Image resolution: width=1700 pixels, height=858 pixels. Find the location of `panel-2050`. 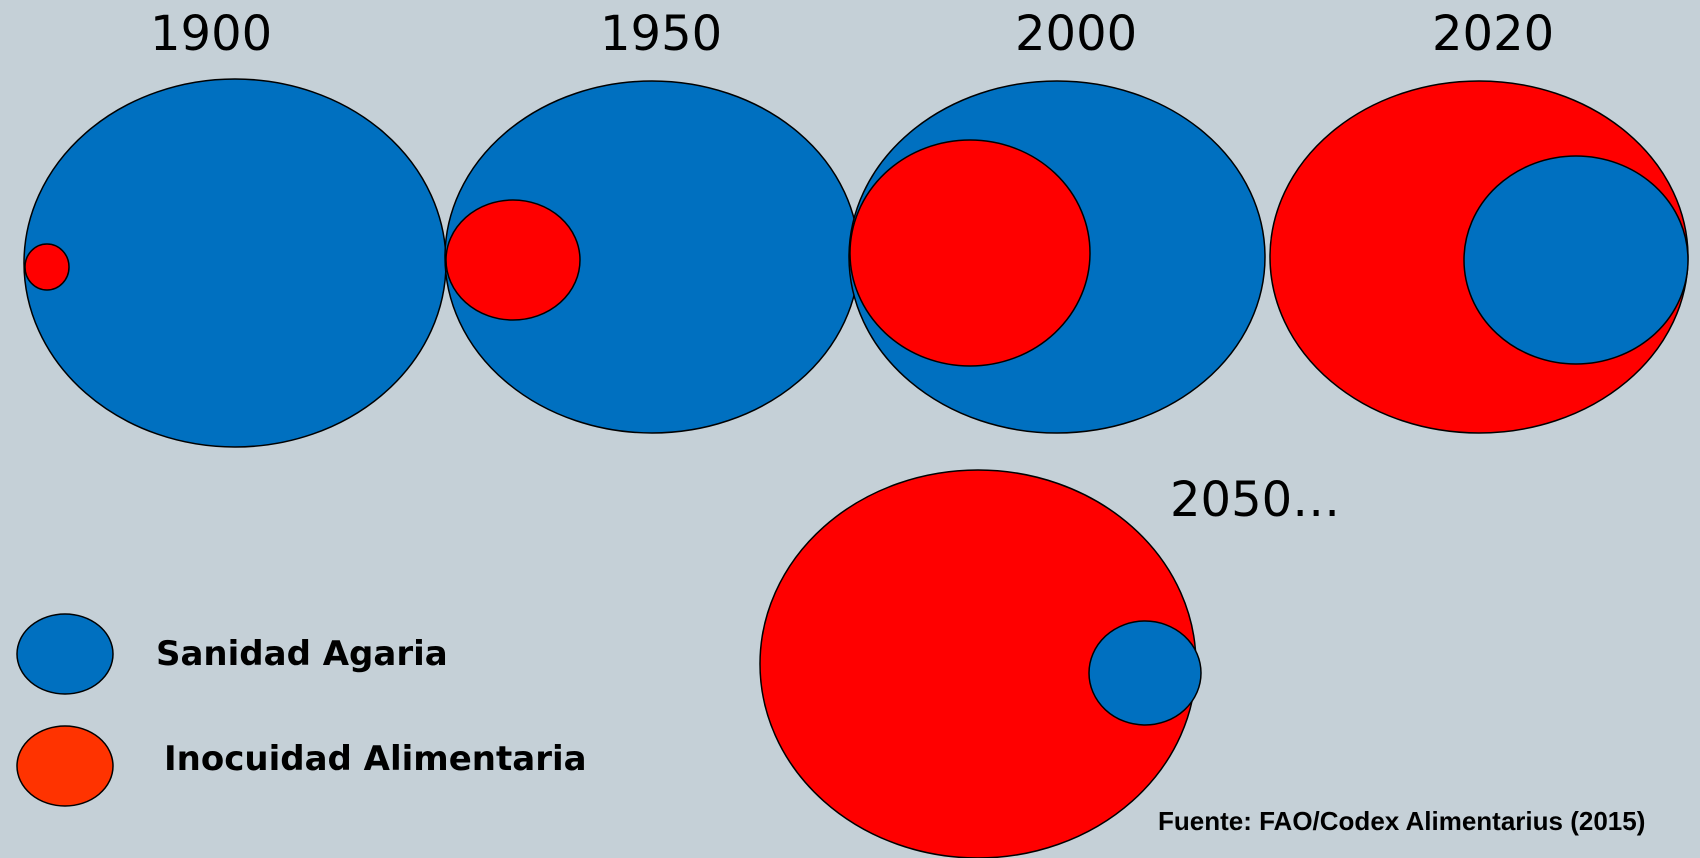

panel-2050 is located at coordinates (980, 663).